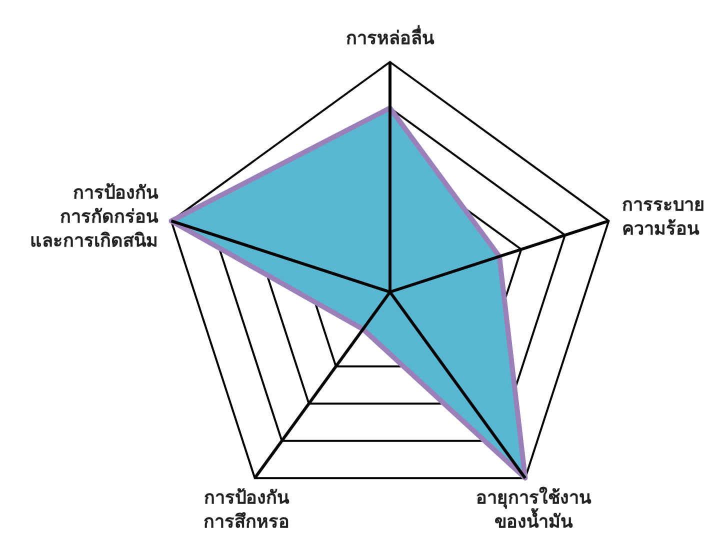  I want to click on spoke-label: การป้องกัน การกัดกร่อน และการเกิดสนิม, so click(94, 217).